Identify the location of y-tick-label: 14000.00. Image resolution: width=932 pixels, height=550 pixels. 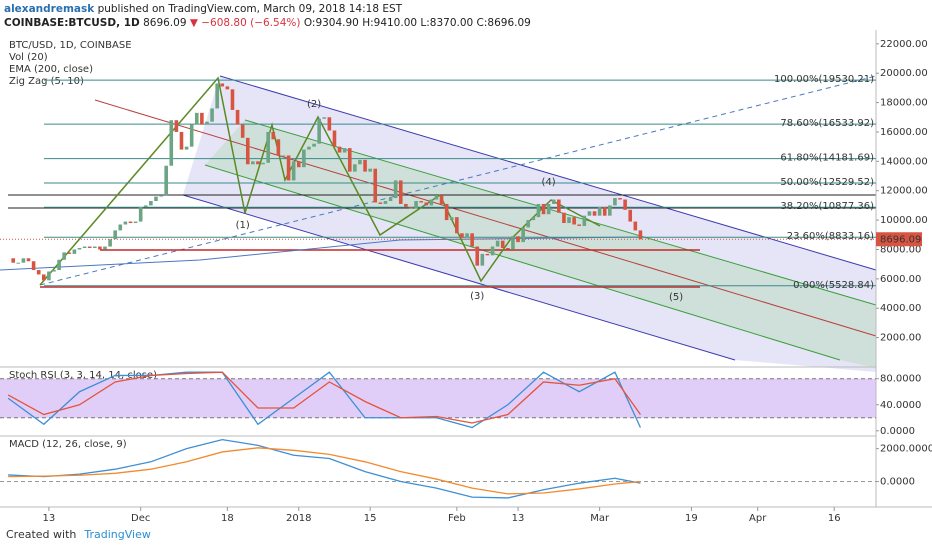
(904, 161).